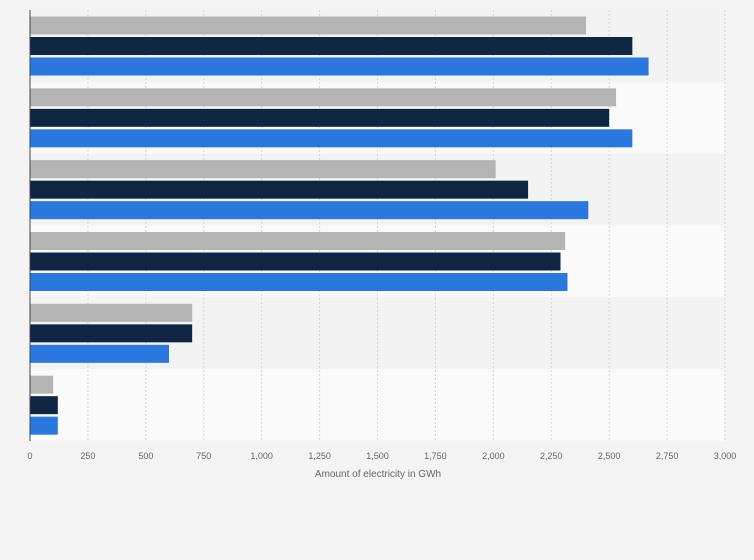  What do you see at coordinates (377, 405) in the screenshot?
I see `category-band` at bounding box center [377, 405].